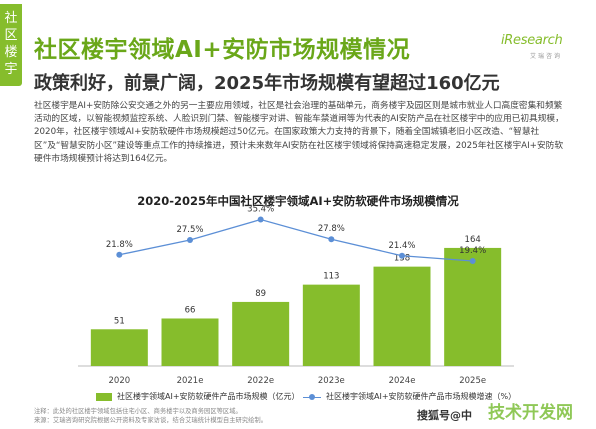 The width and height of the screenshot is (596, 429). Describe the element at coordinates (208, 396) in the screenshot. I see `legend-bar-label: 社区楼宇领域AI+安防软硬件产品市场规模（亿元）` at that location.